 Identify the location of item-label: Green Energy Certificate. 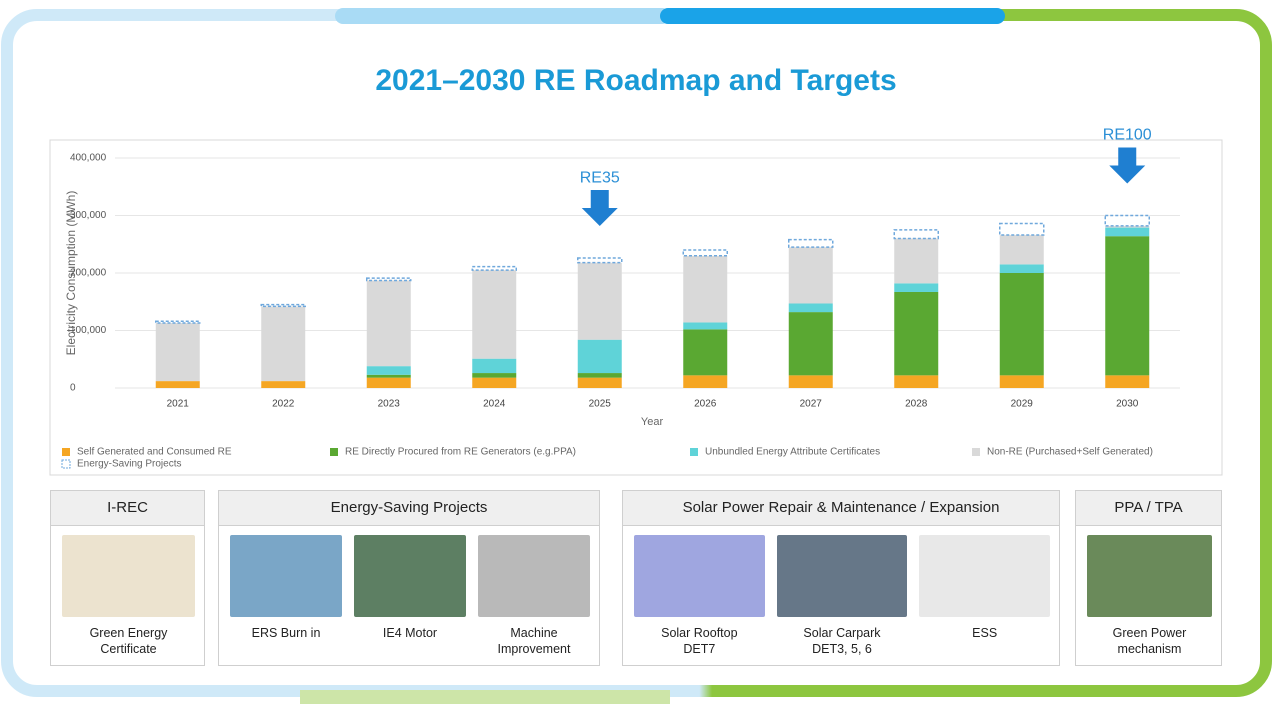
(128, 641).